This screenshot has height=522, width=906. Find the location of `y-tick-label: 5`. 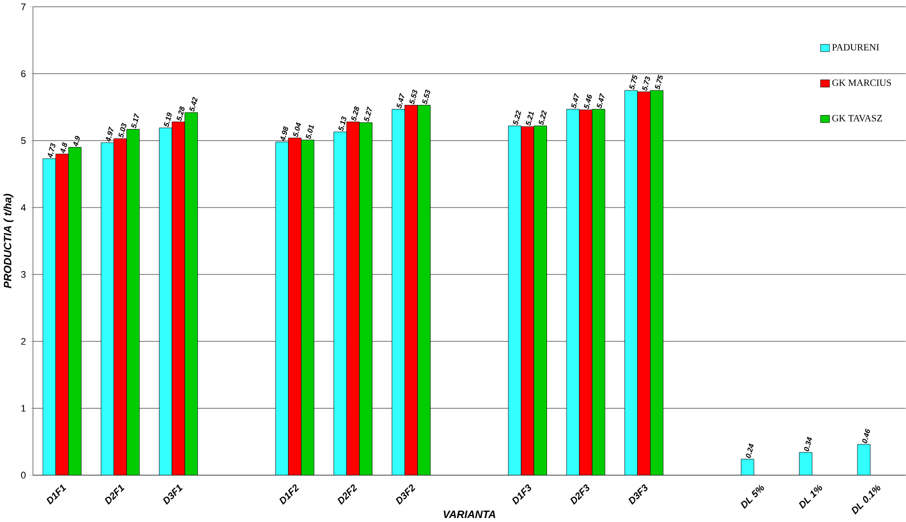

y-tick-label: 5 is located at coordinates (23, 141).